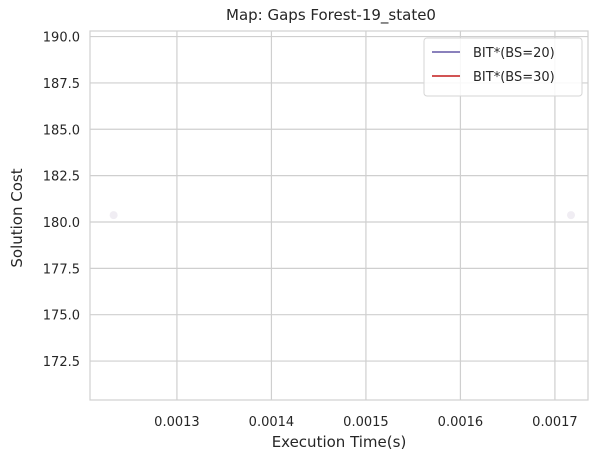 The width and height of the screenshot is (596, 463). I want to click on x-tick-label: 0.0014, so click(272, 422).